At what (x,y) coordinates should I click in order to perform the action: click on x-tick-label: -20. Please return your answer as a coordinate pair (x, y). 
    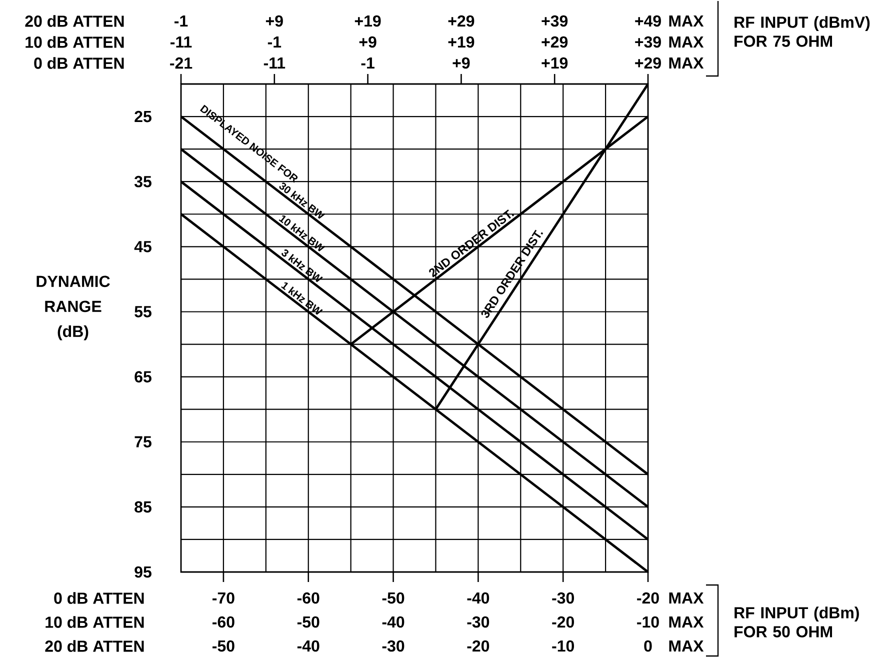
    Looking at the image, I should click on (648, 598).